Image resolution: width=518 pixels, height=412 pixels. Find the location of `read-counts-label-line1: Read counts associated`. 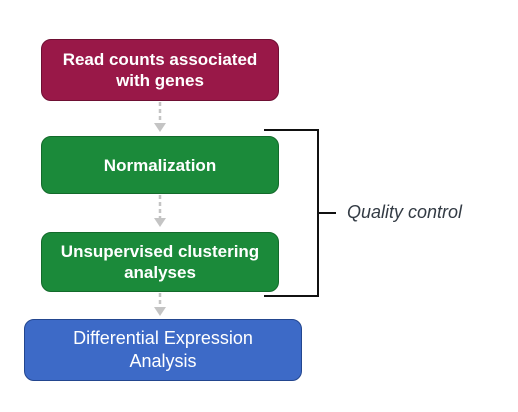

read-counts-label-line1: Read counts associated is located at coordinates (160, 59).